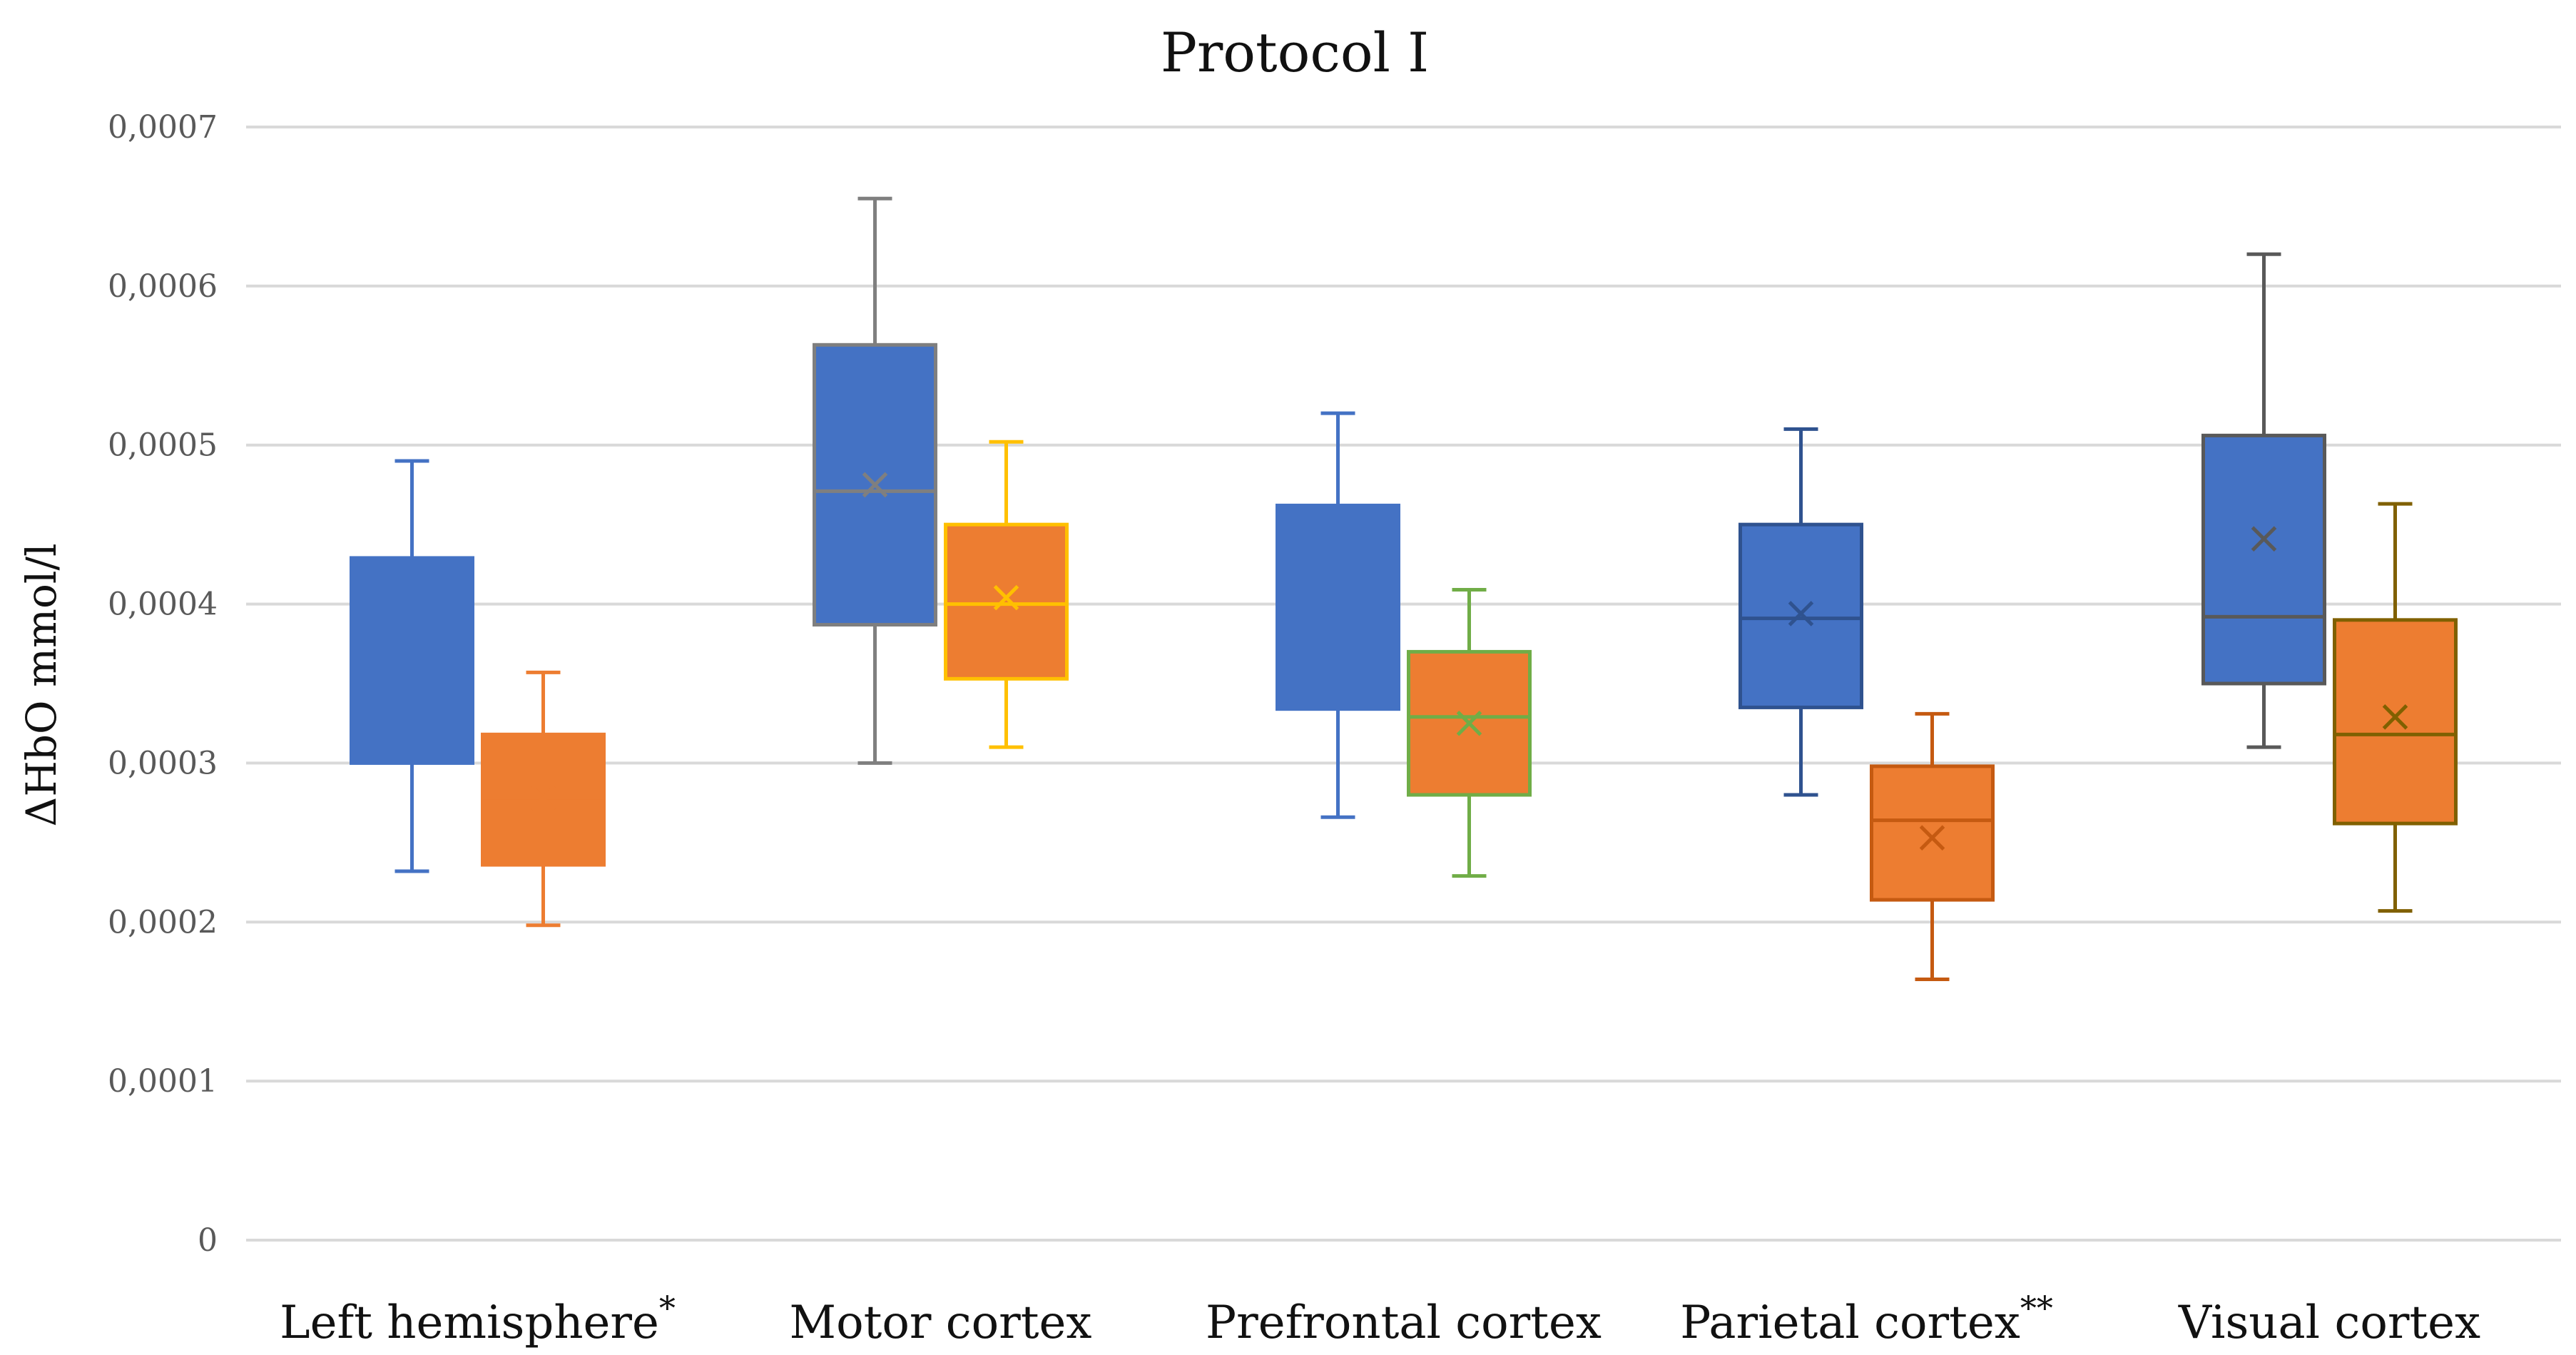 Image resolution: width=2576 pixels, height=1355 pixels. I want to click on x-tick-label: Parietal cortex**, so click(1866, 1319).